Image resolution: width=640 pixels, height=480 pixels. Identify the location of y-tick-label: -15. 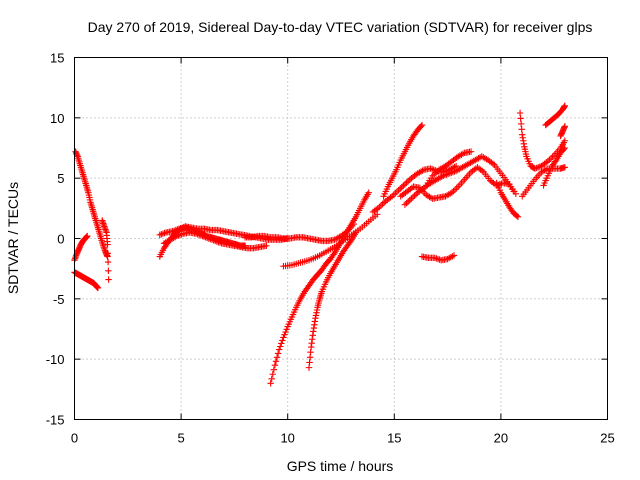
(55, 420).